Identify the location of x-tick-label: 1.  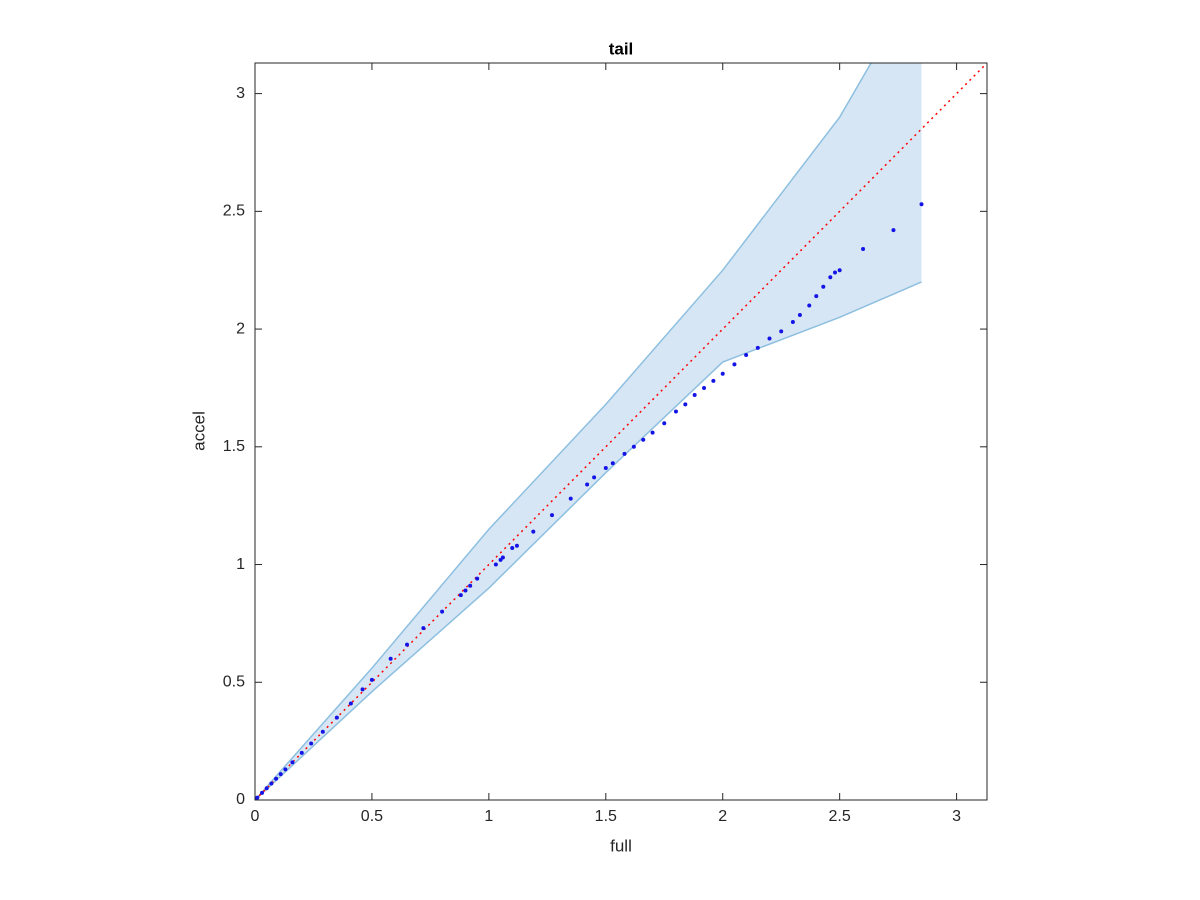
(488, 816).